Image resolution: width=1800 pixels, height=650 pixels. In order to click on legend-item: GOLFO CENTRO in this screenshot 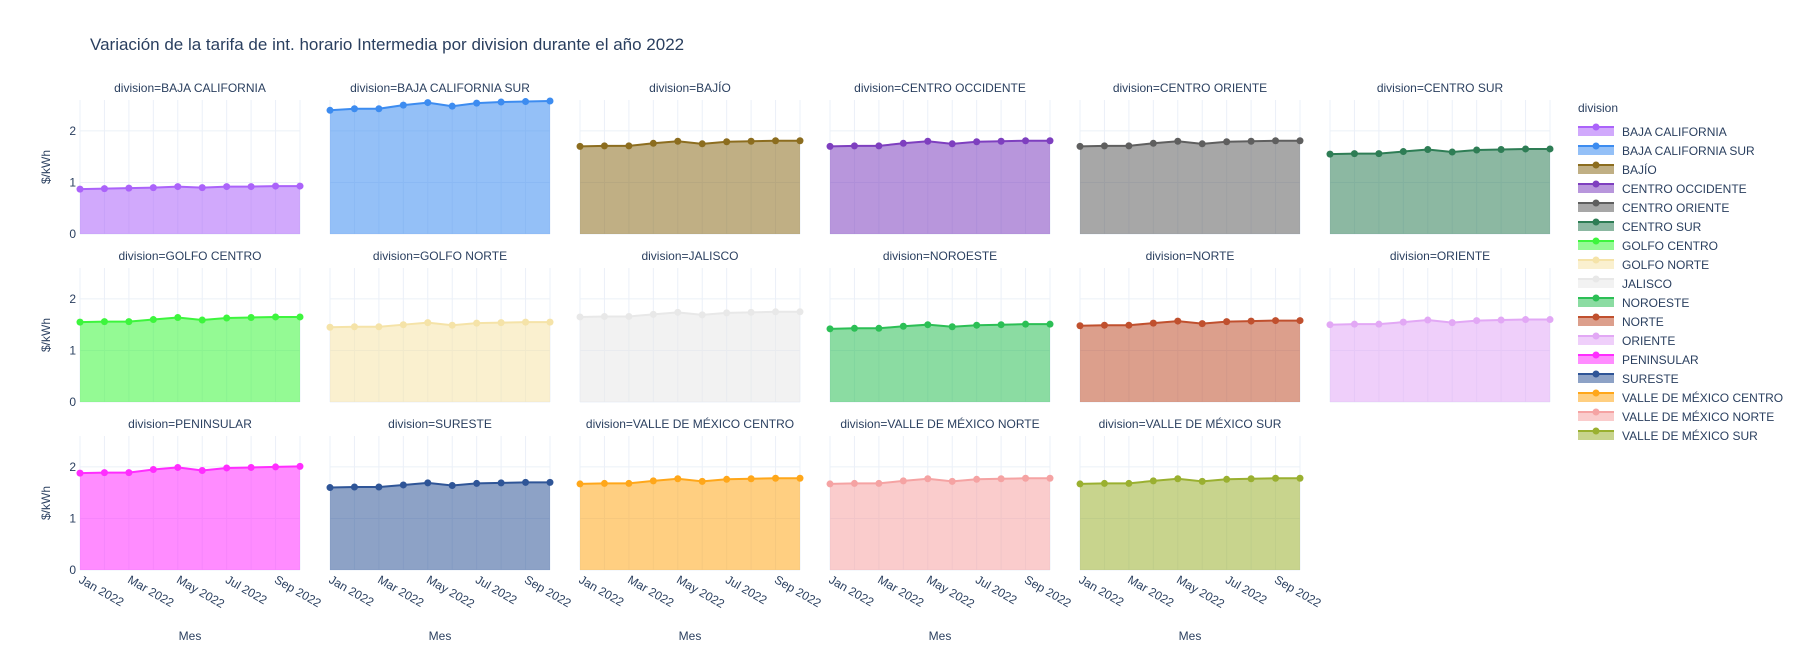, I will do `click(1648, 245)`.